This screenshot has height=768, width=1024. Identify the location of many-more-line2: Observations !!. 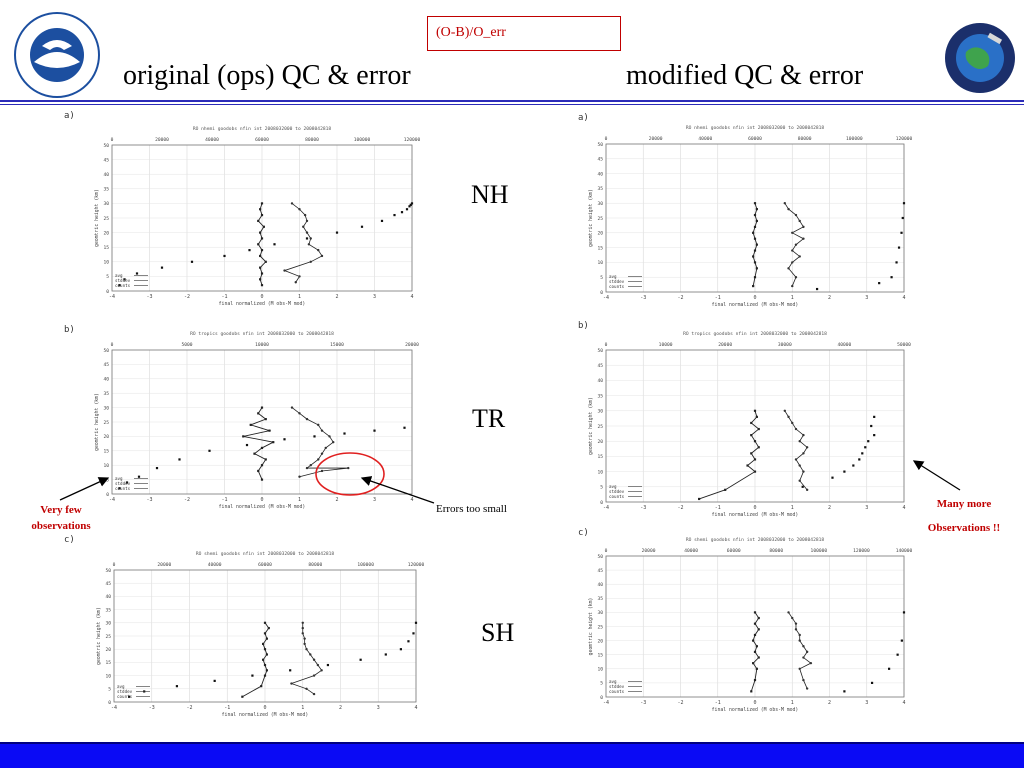
(964, 528).